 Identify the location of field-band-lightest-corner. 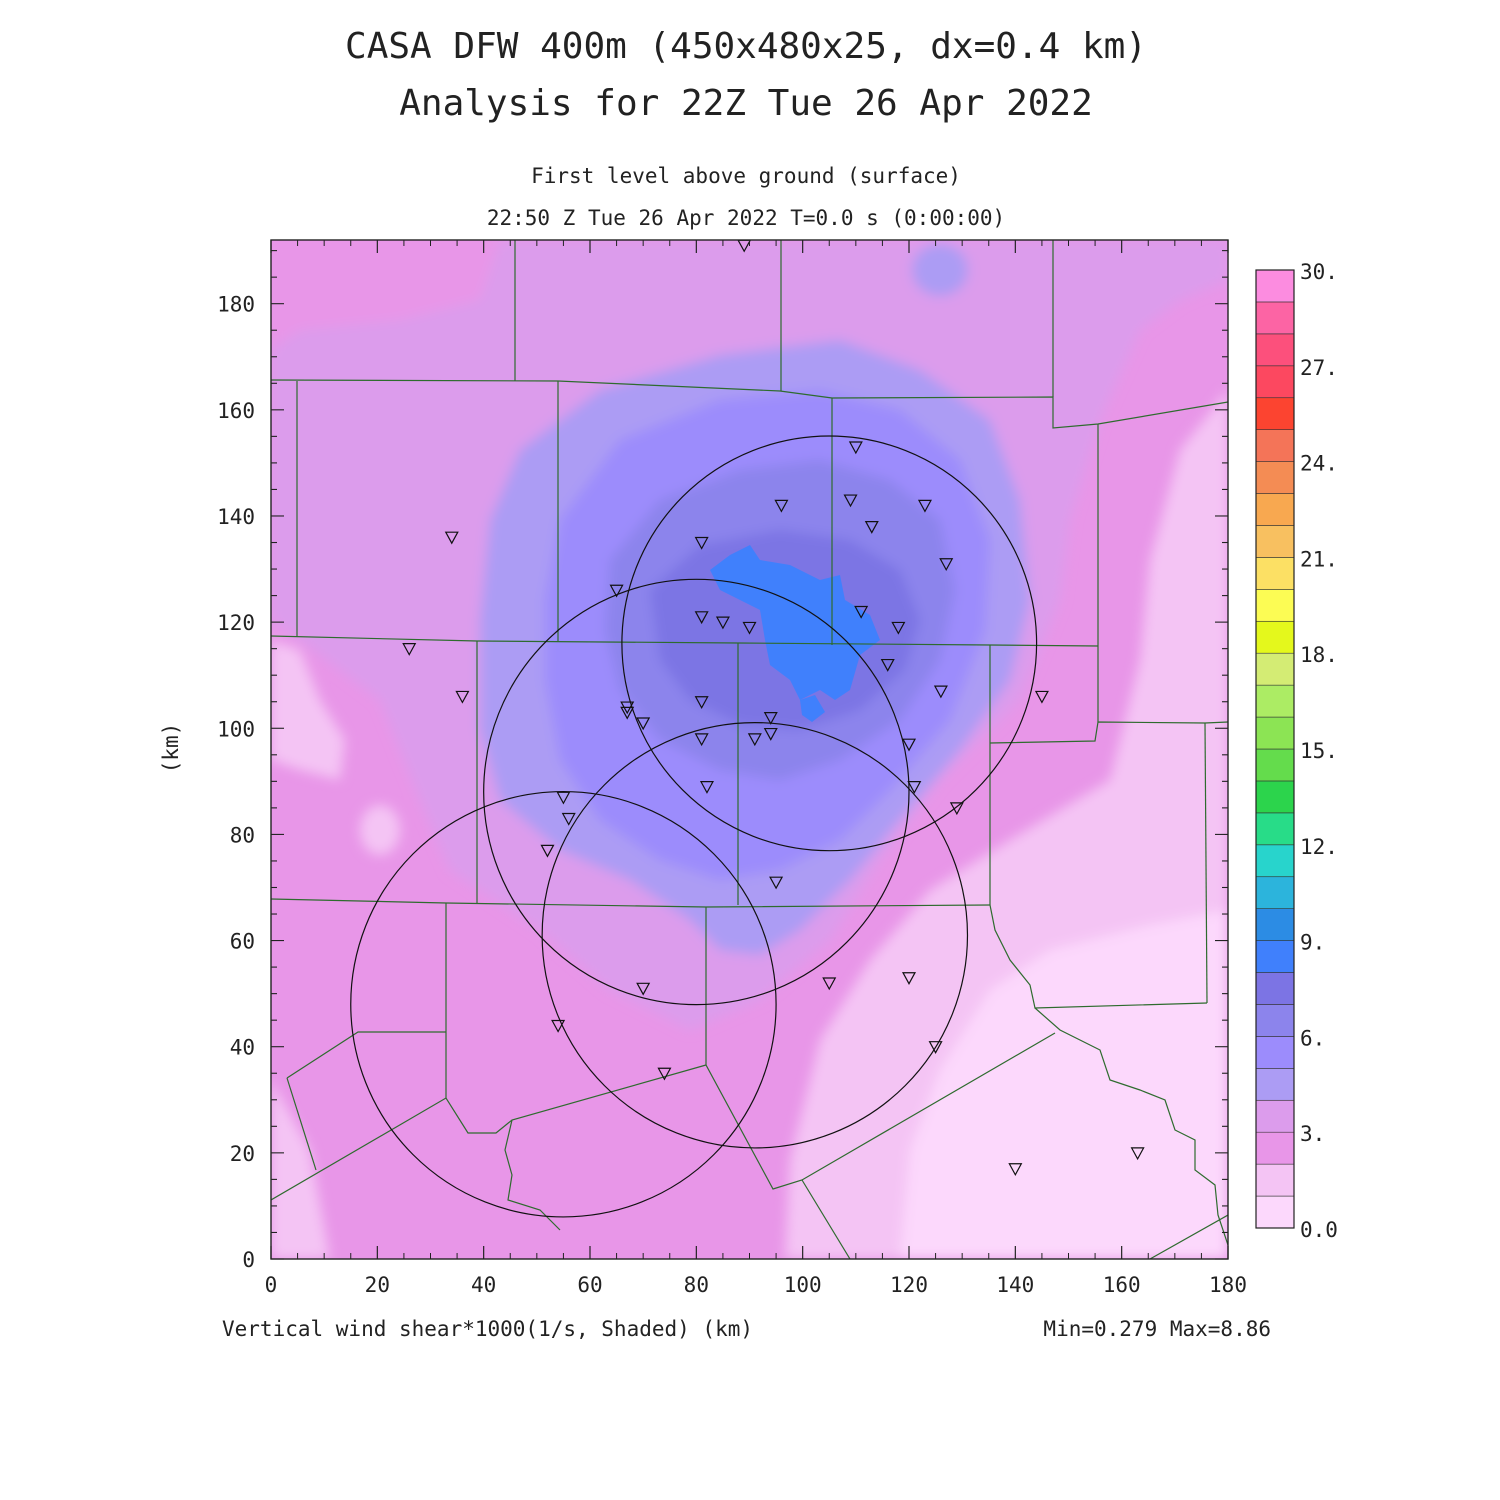
(300, 1169).